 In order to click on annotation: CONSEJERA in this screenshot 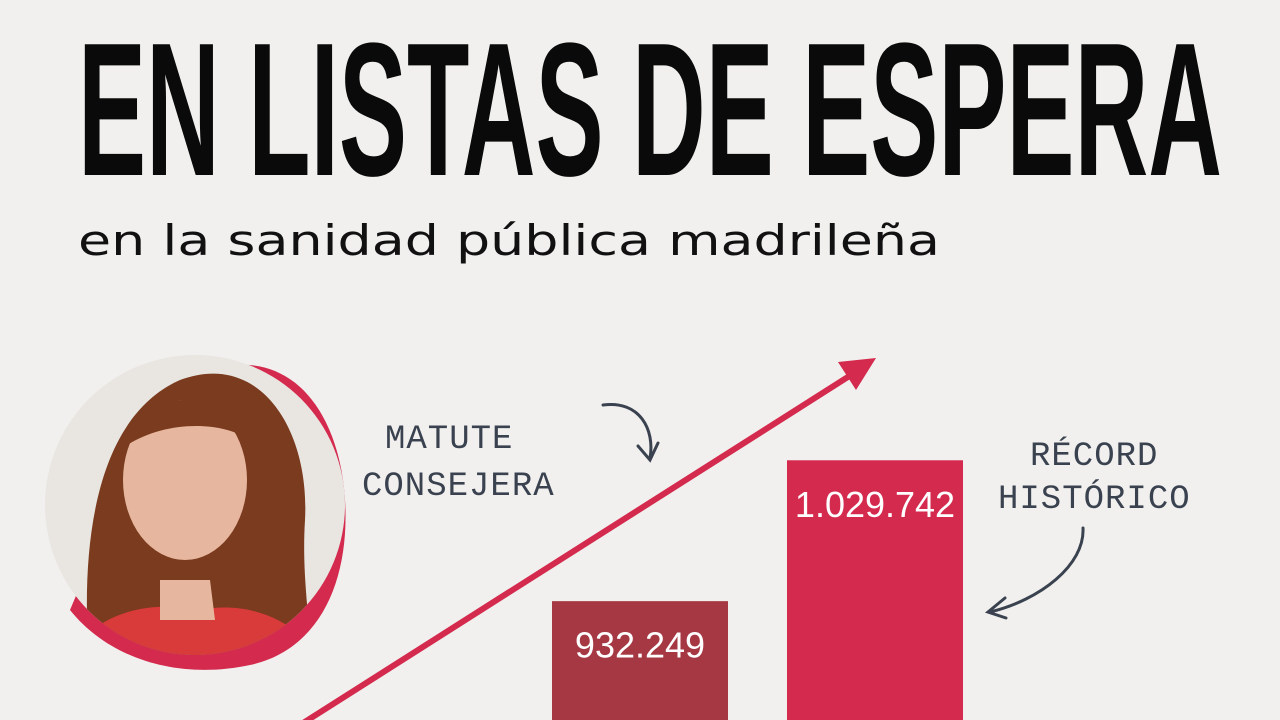, I will do `click(458, 487)`.